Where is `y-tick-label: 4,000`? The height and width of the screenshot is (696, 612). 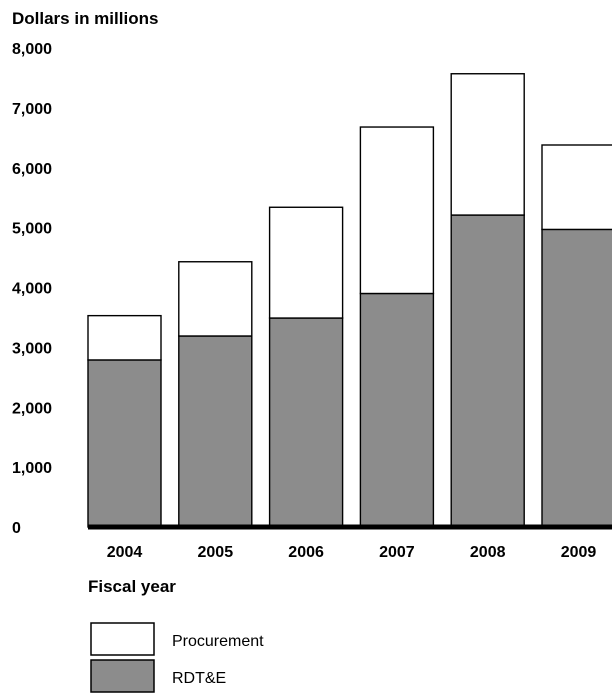
y-tick-label: 4,000 is located at coordinates (32, 289).